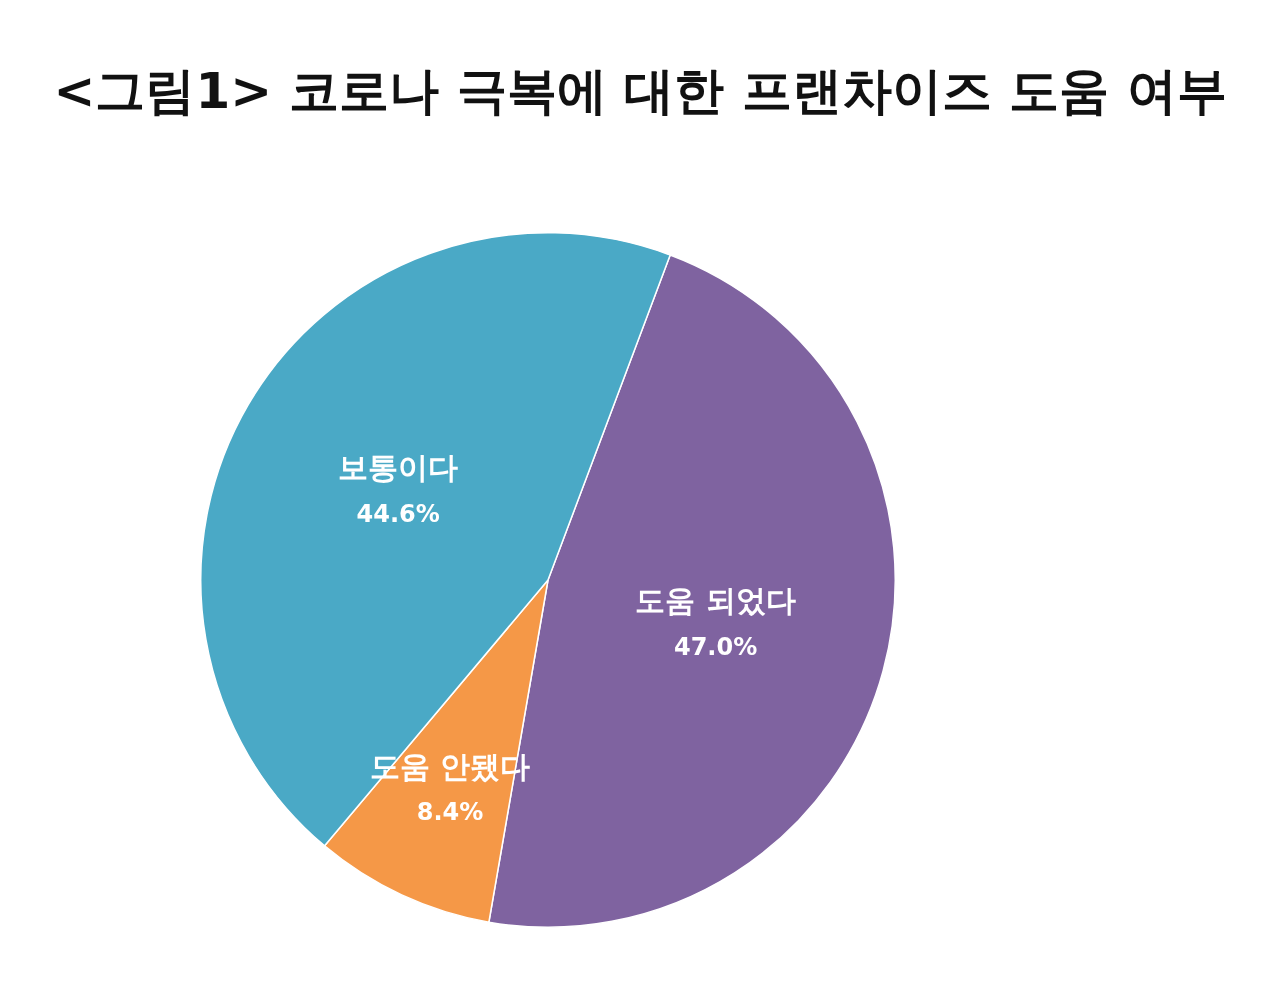  I want to click on data-label: 47.0%, so click(715, 646).